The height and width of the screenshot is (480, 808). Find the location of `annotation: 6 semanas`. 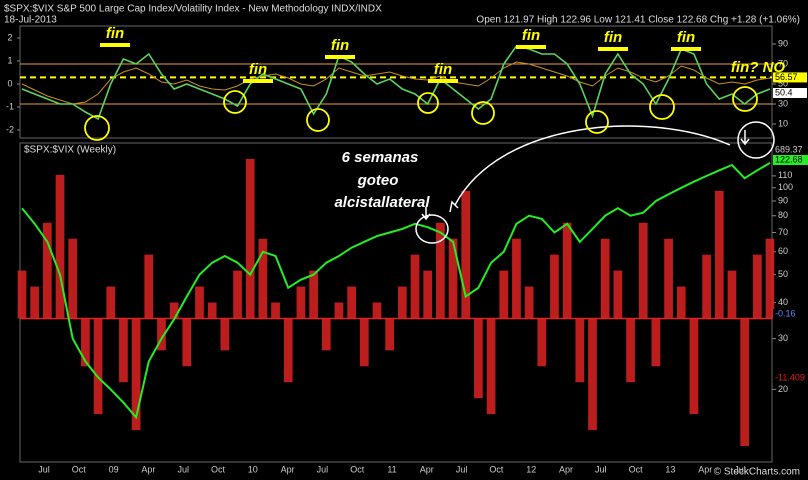

annotation: 6 semanas is located at coordinates (380, 157).